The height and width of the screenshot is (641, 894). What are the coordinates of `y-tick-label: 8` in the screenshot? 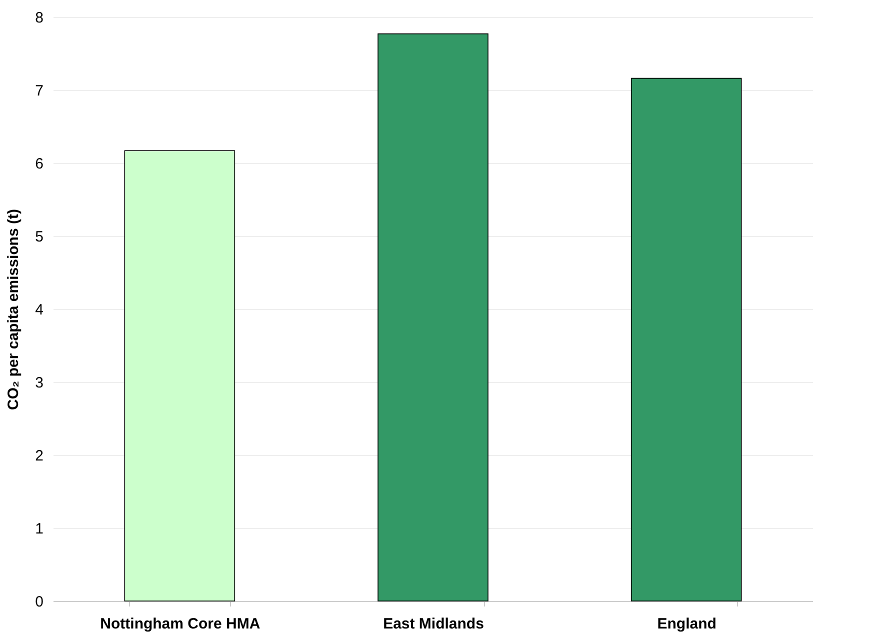 It's located at (39, 18).